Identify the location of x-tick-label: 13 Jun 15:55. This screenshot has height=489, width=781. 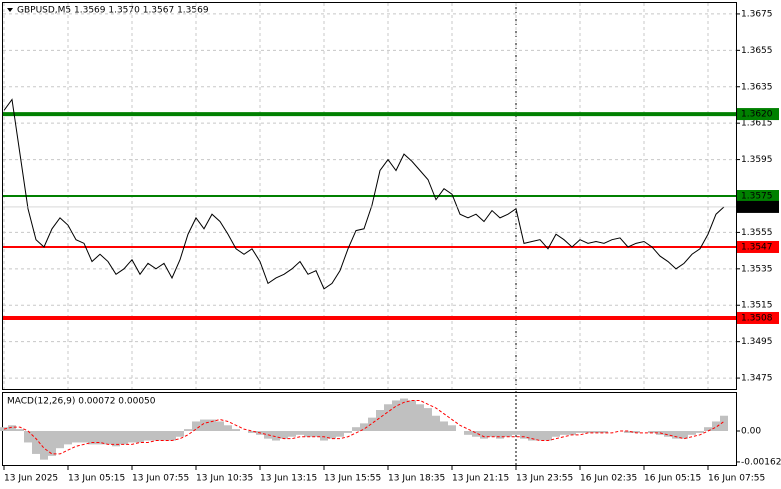
(352, 479).